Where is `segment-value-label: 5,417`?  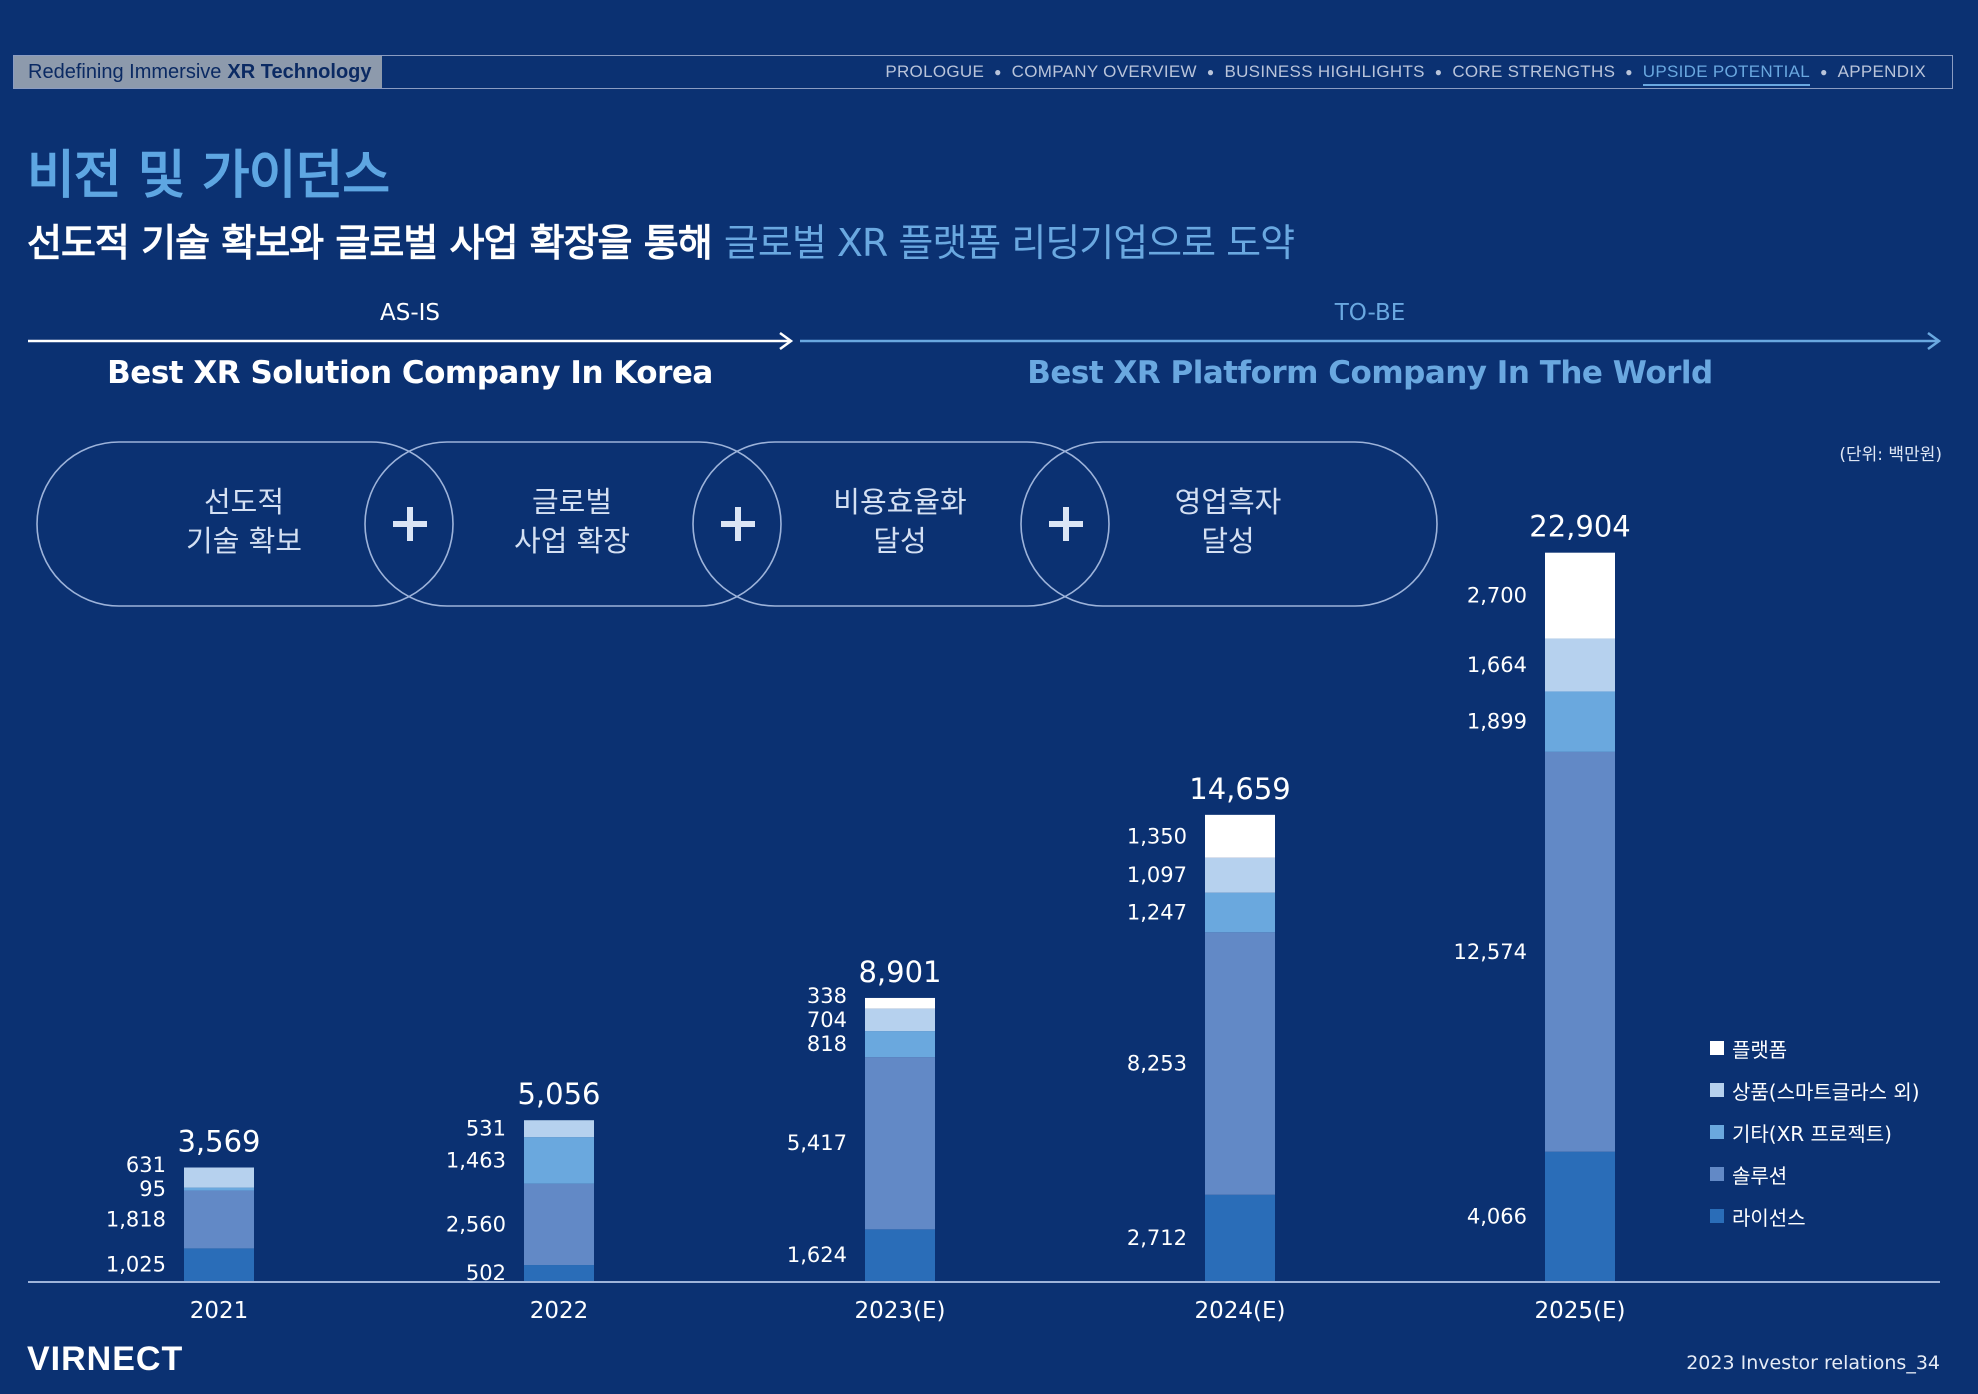 segment-value-label: 5,417 is located at coordinates (817, 1143).